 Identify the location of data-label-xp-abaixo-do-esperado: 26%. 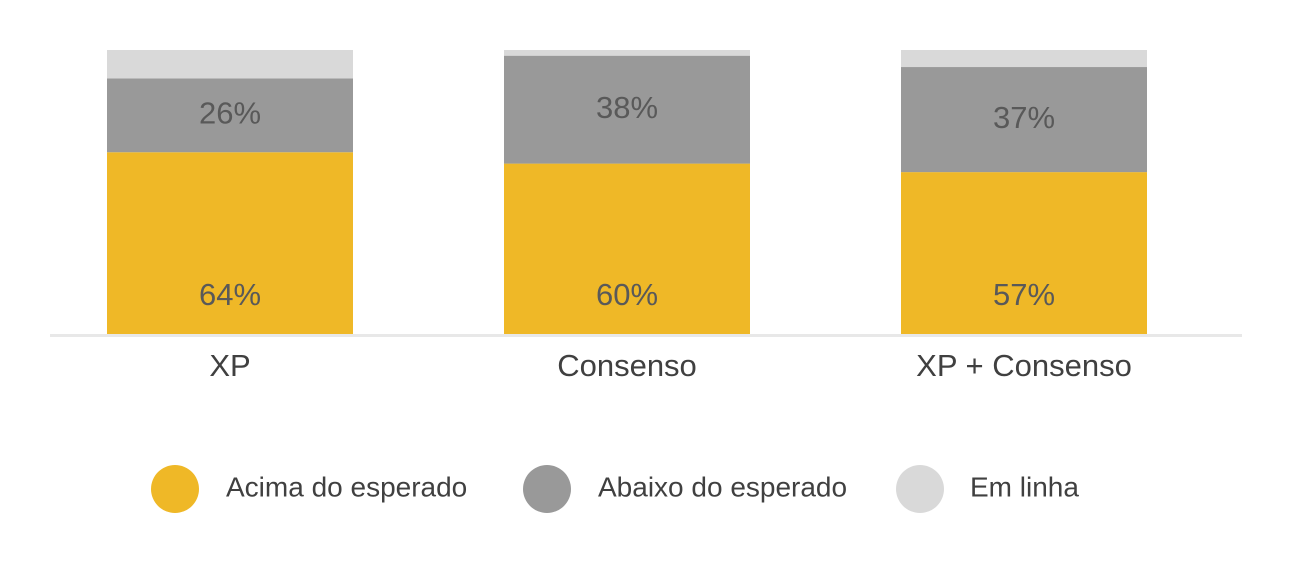
(230, 113).